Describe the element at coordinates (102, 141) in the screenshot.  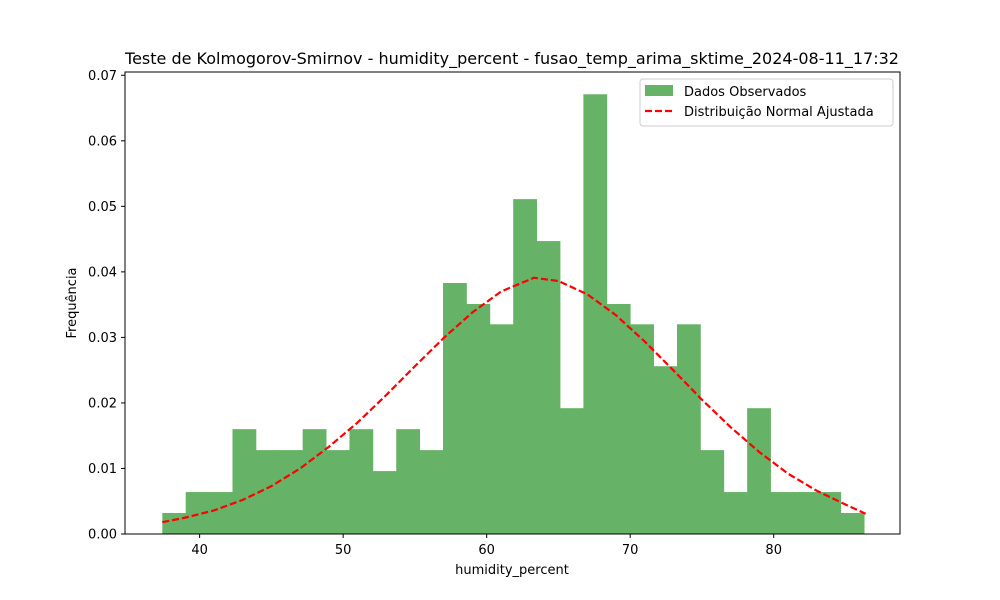
I see `y-tick-label: 0.06` at that location.